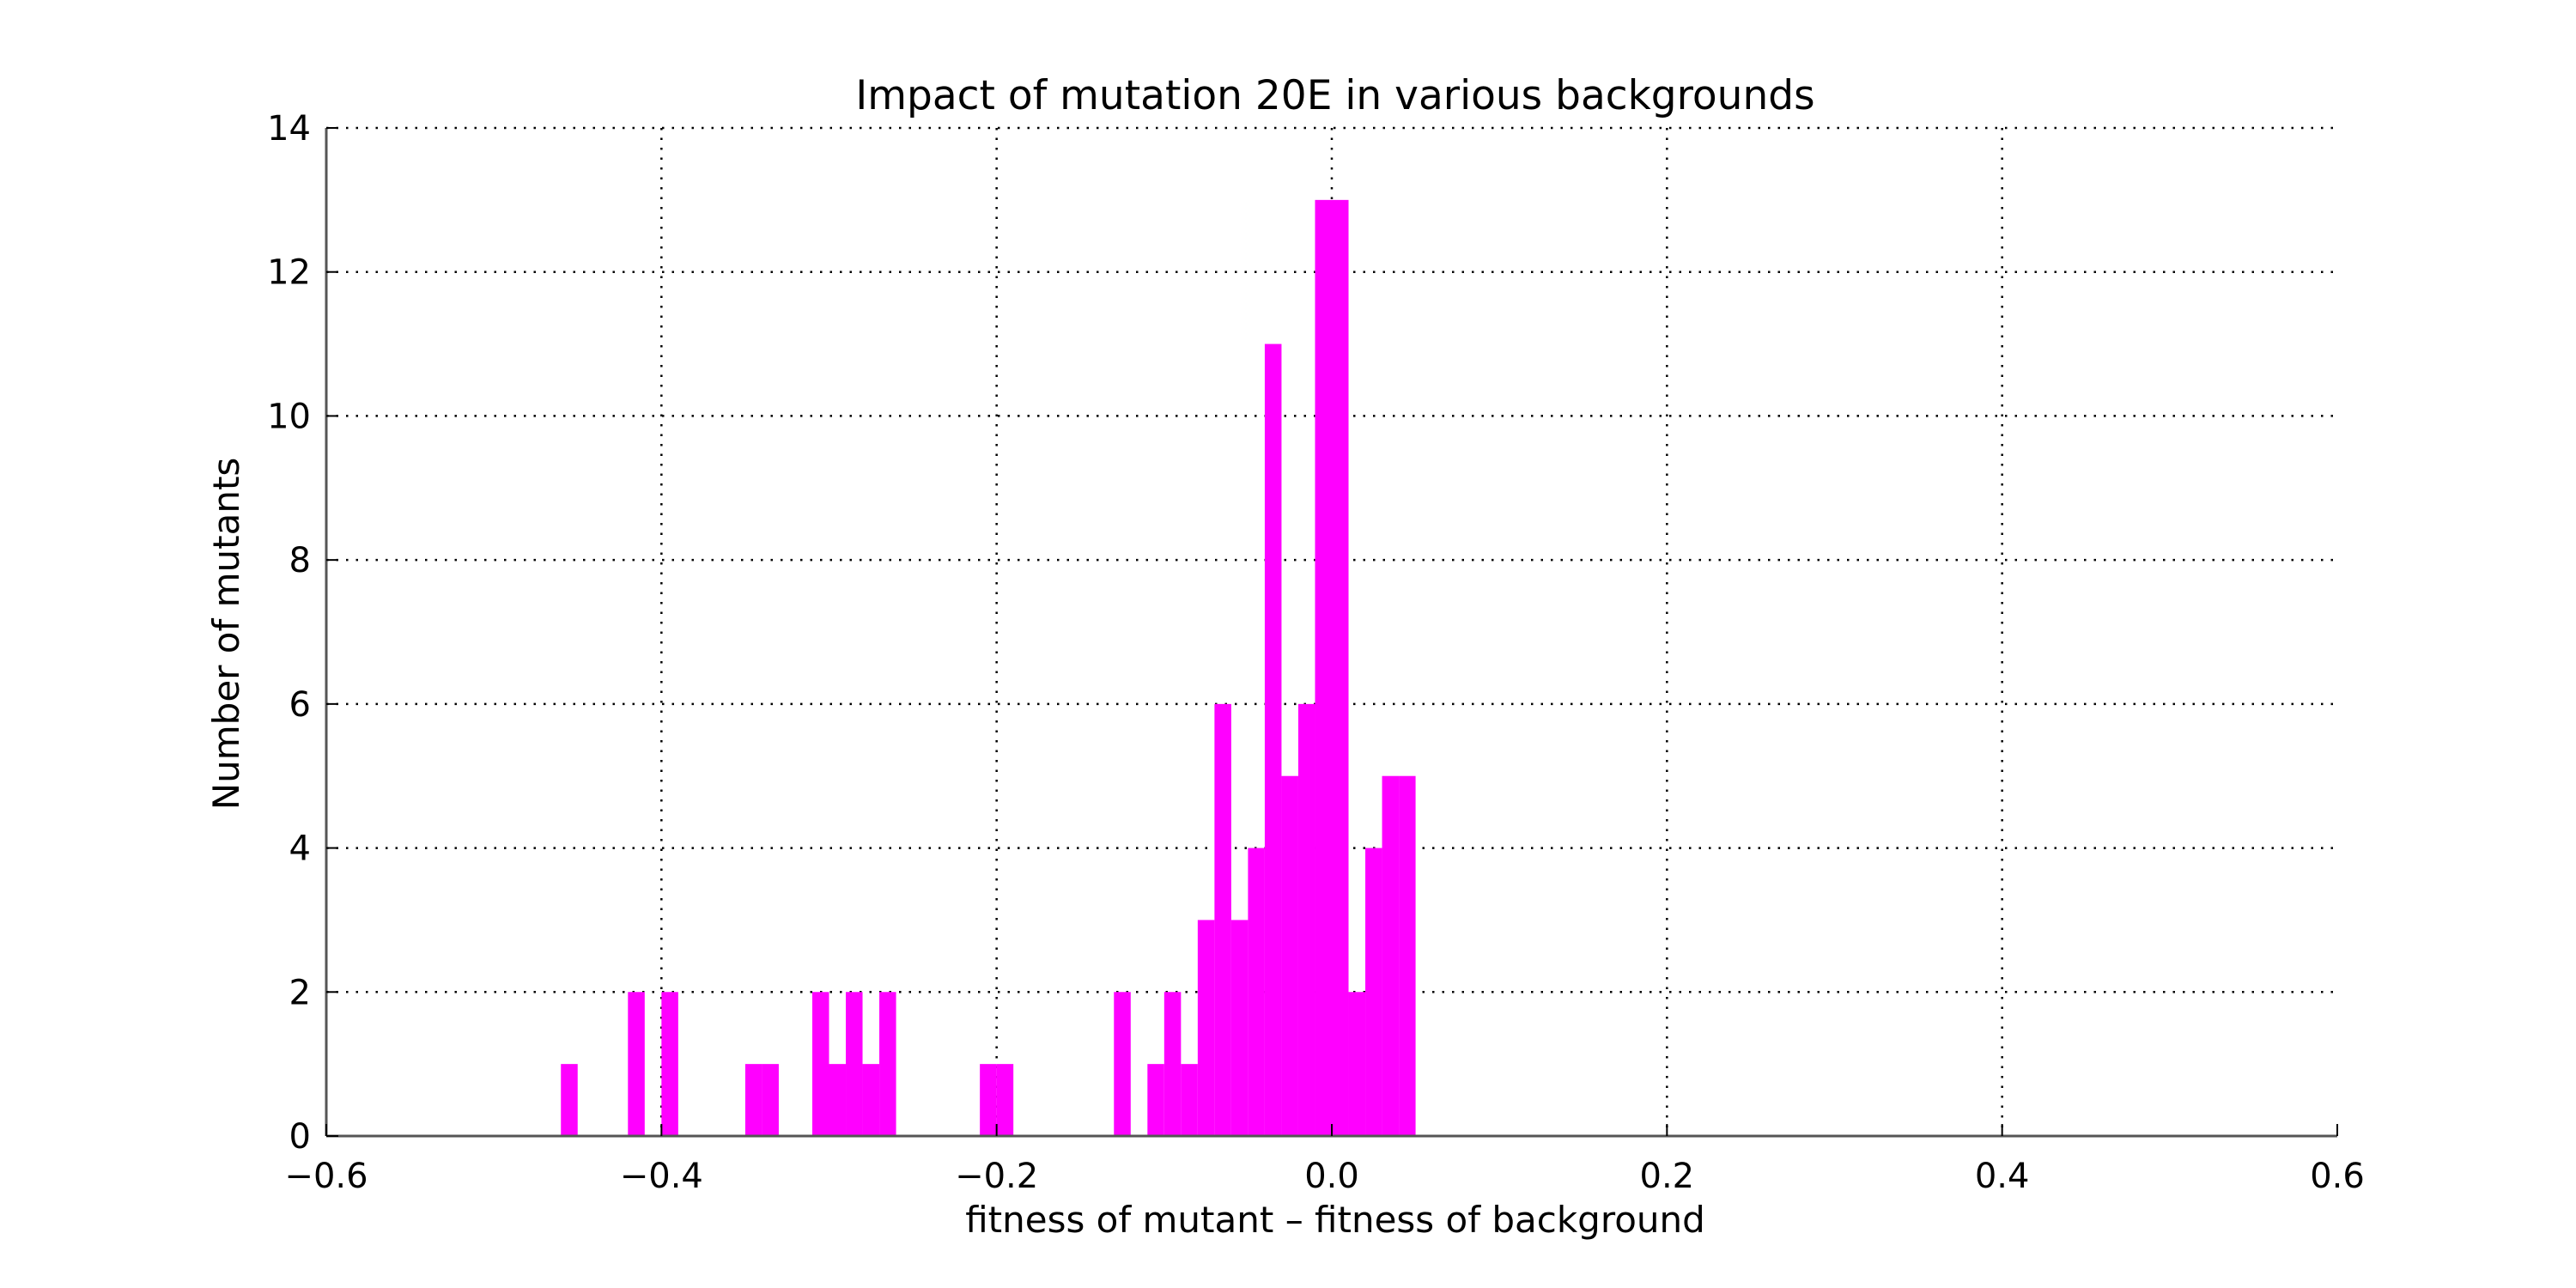 Image resolution: width=2576 pixels, height=1288 pixels. I want to click on x-tick-label: −0.2, so click(996, 1177).